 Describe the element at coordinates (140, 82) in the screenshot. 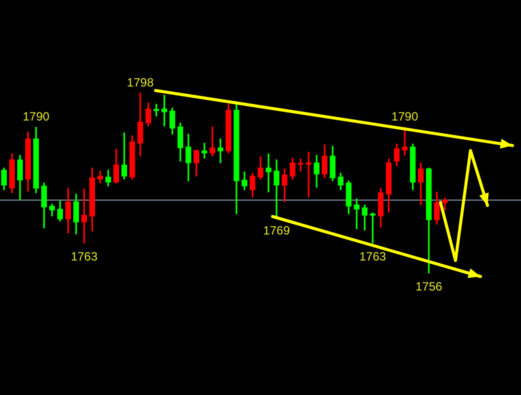

I see `annotation: 1798` at that location.